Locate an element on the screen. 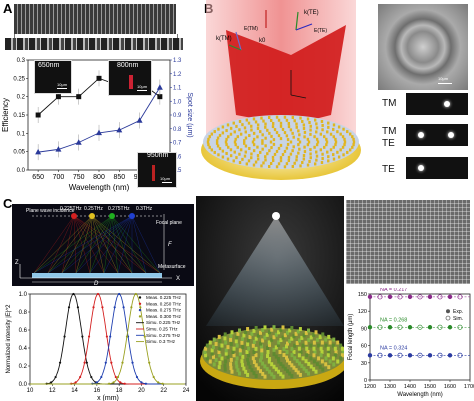 The height and width of the screenshot is (401, 474). y-tick-label: 0.8 is located at coordinates (23, 313).